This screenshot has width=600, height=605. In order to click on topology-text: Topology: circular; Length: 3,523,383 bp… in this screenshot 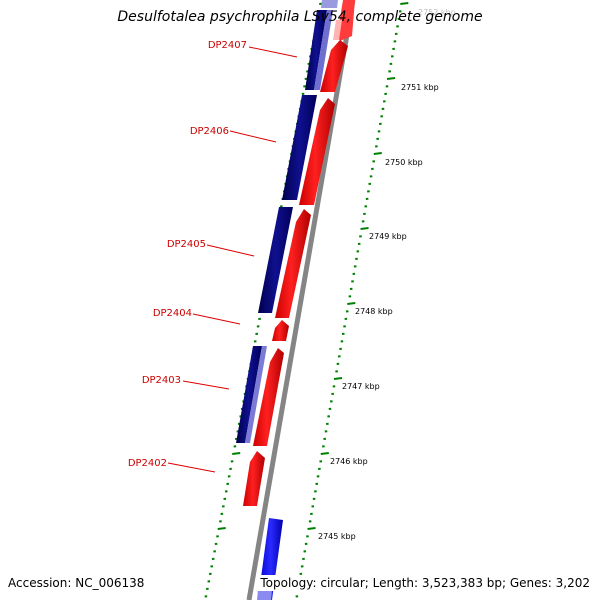, I will do `click(425, 583)`.